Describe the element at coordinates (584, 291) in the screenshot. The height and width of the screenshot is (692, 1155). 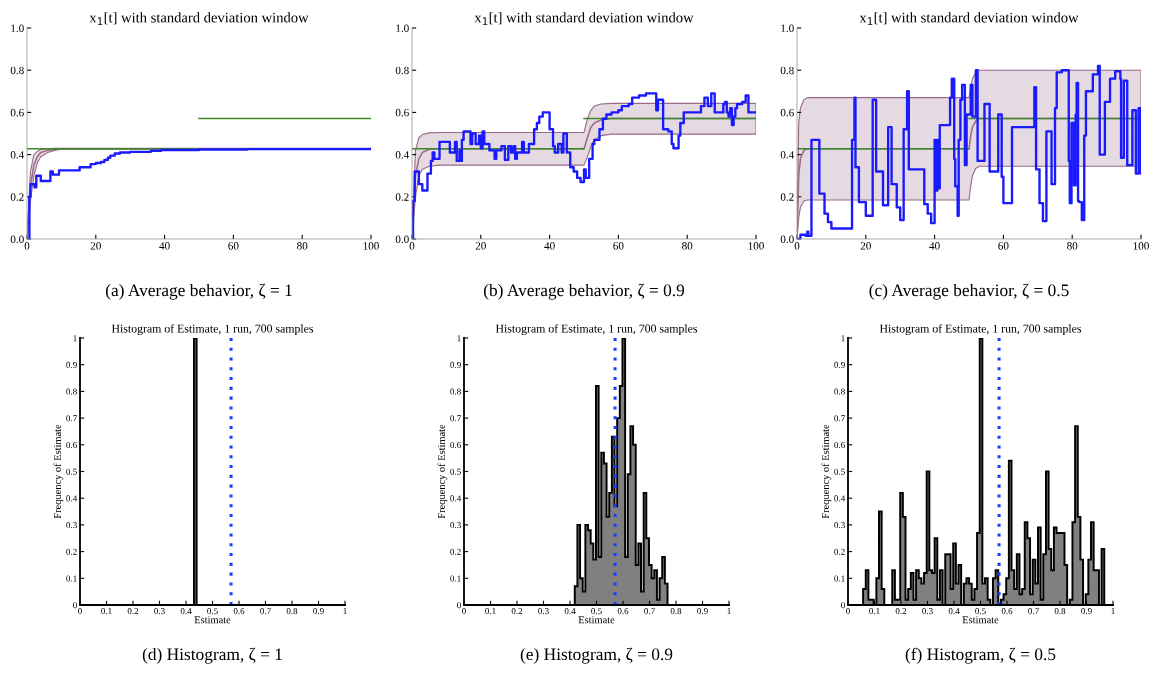
I see `text: (b) Average behavior, ζ = 0.9` at that location.